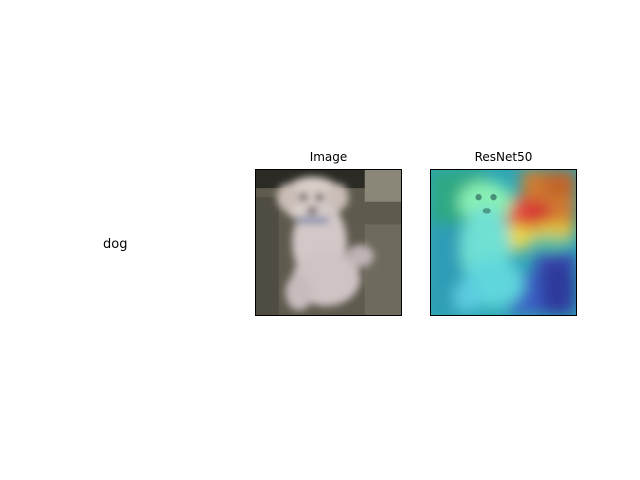 Image resolution: width=640 pixels, height=480 pixels. I want to click on heatmap-panel, so click(503, 242).